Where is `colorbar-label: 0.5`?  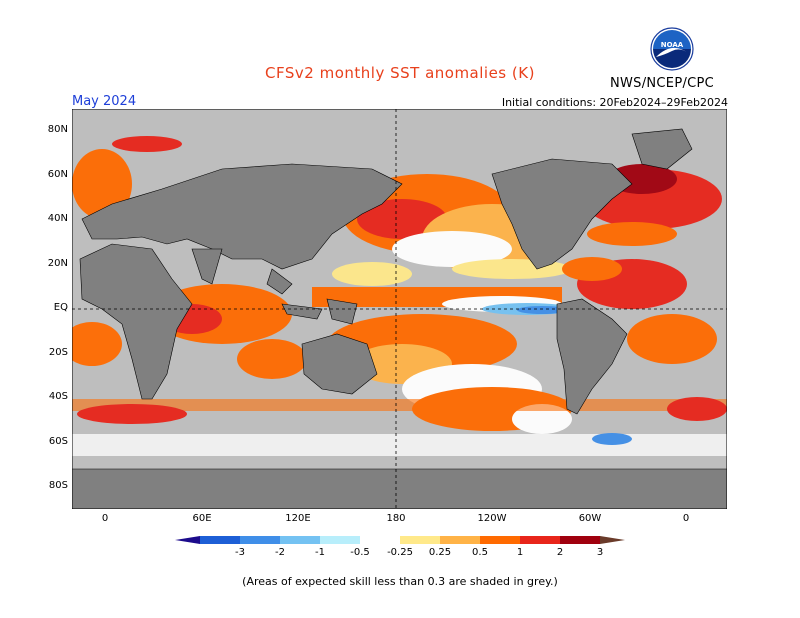
colorbar-label: 0.5 is located at coordinates (480, 552).